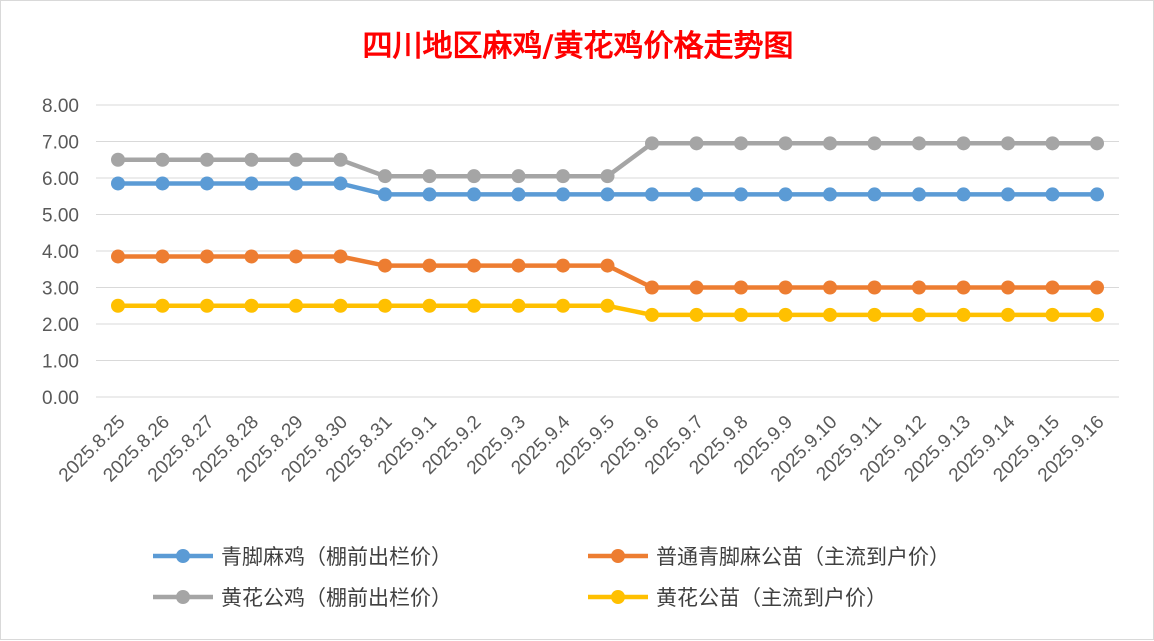 The image size is (1154, 641). Describe the element at coordinates (60, 216) in the screenshot. I see `y-tick-label: 5.00` at that location.